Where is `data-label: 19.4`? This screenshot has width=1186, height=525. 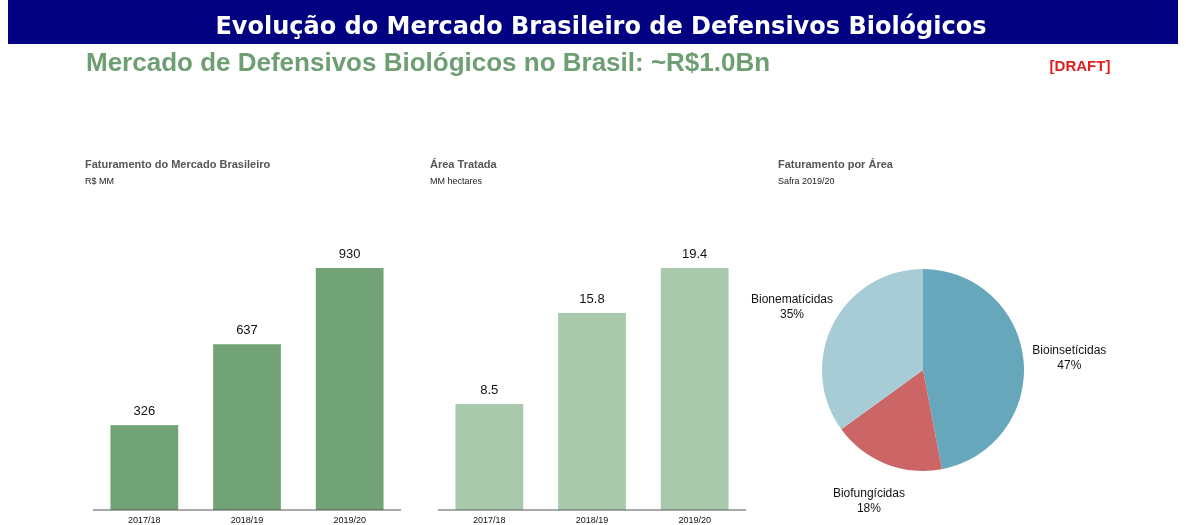 data-label: 19.4 is located at coordinates (695, 253).